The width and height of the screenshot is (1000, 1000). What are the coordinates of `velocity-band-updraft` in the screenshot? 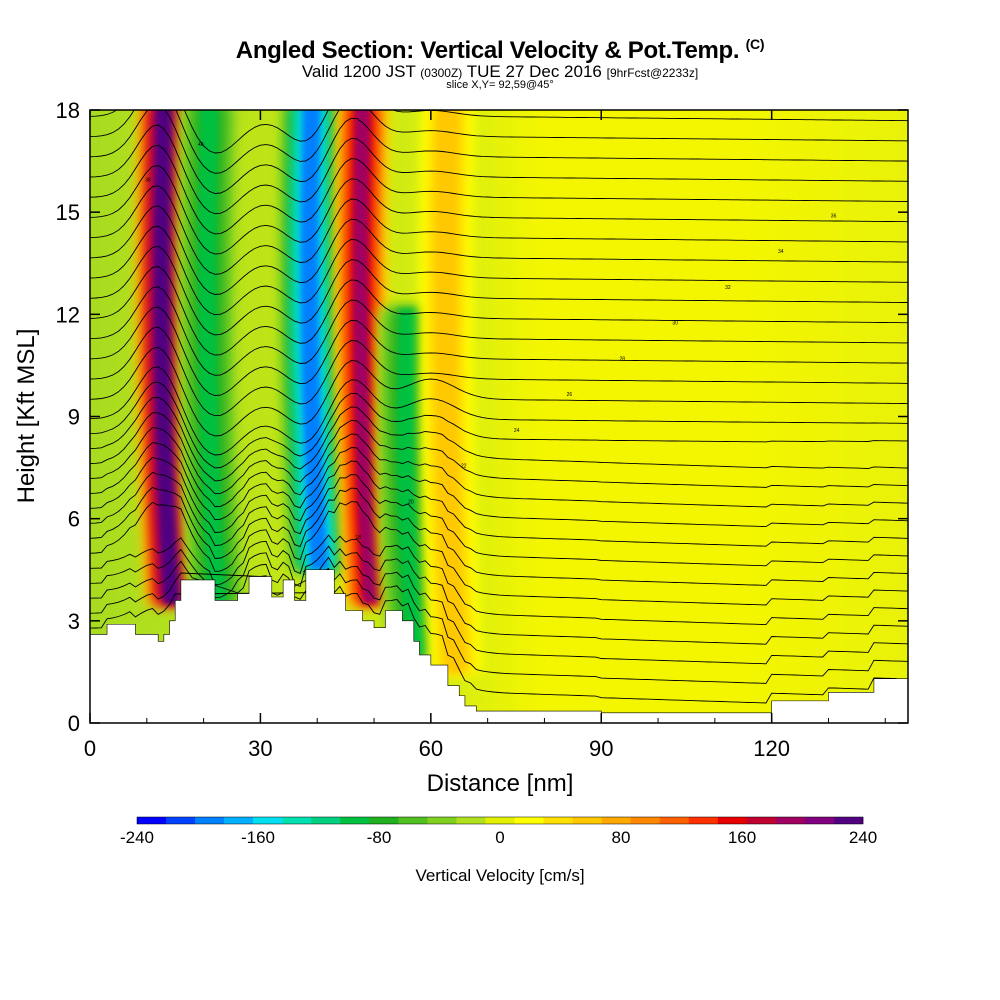 It's located at (451, 391).